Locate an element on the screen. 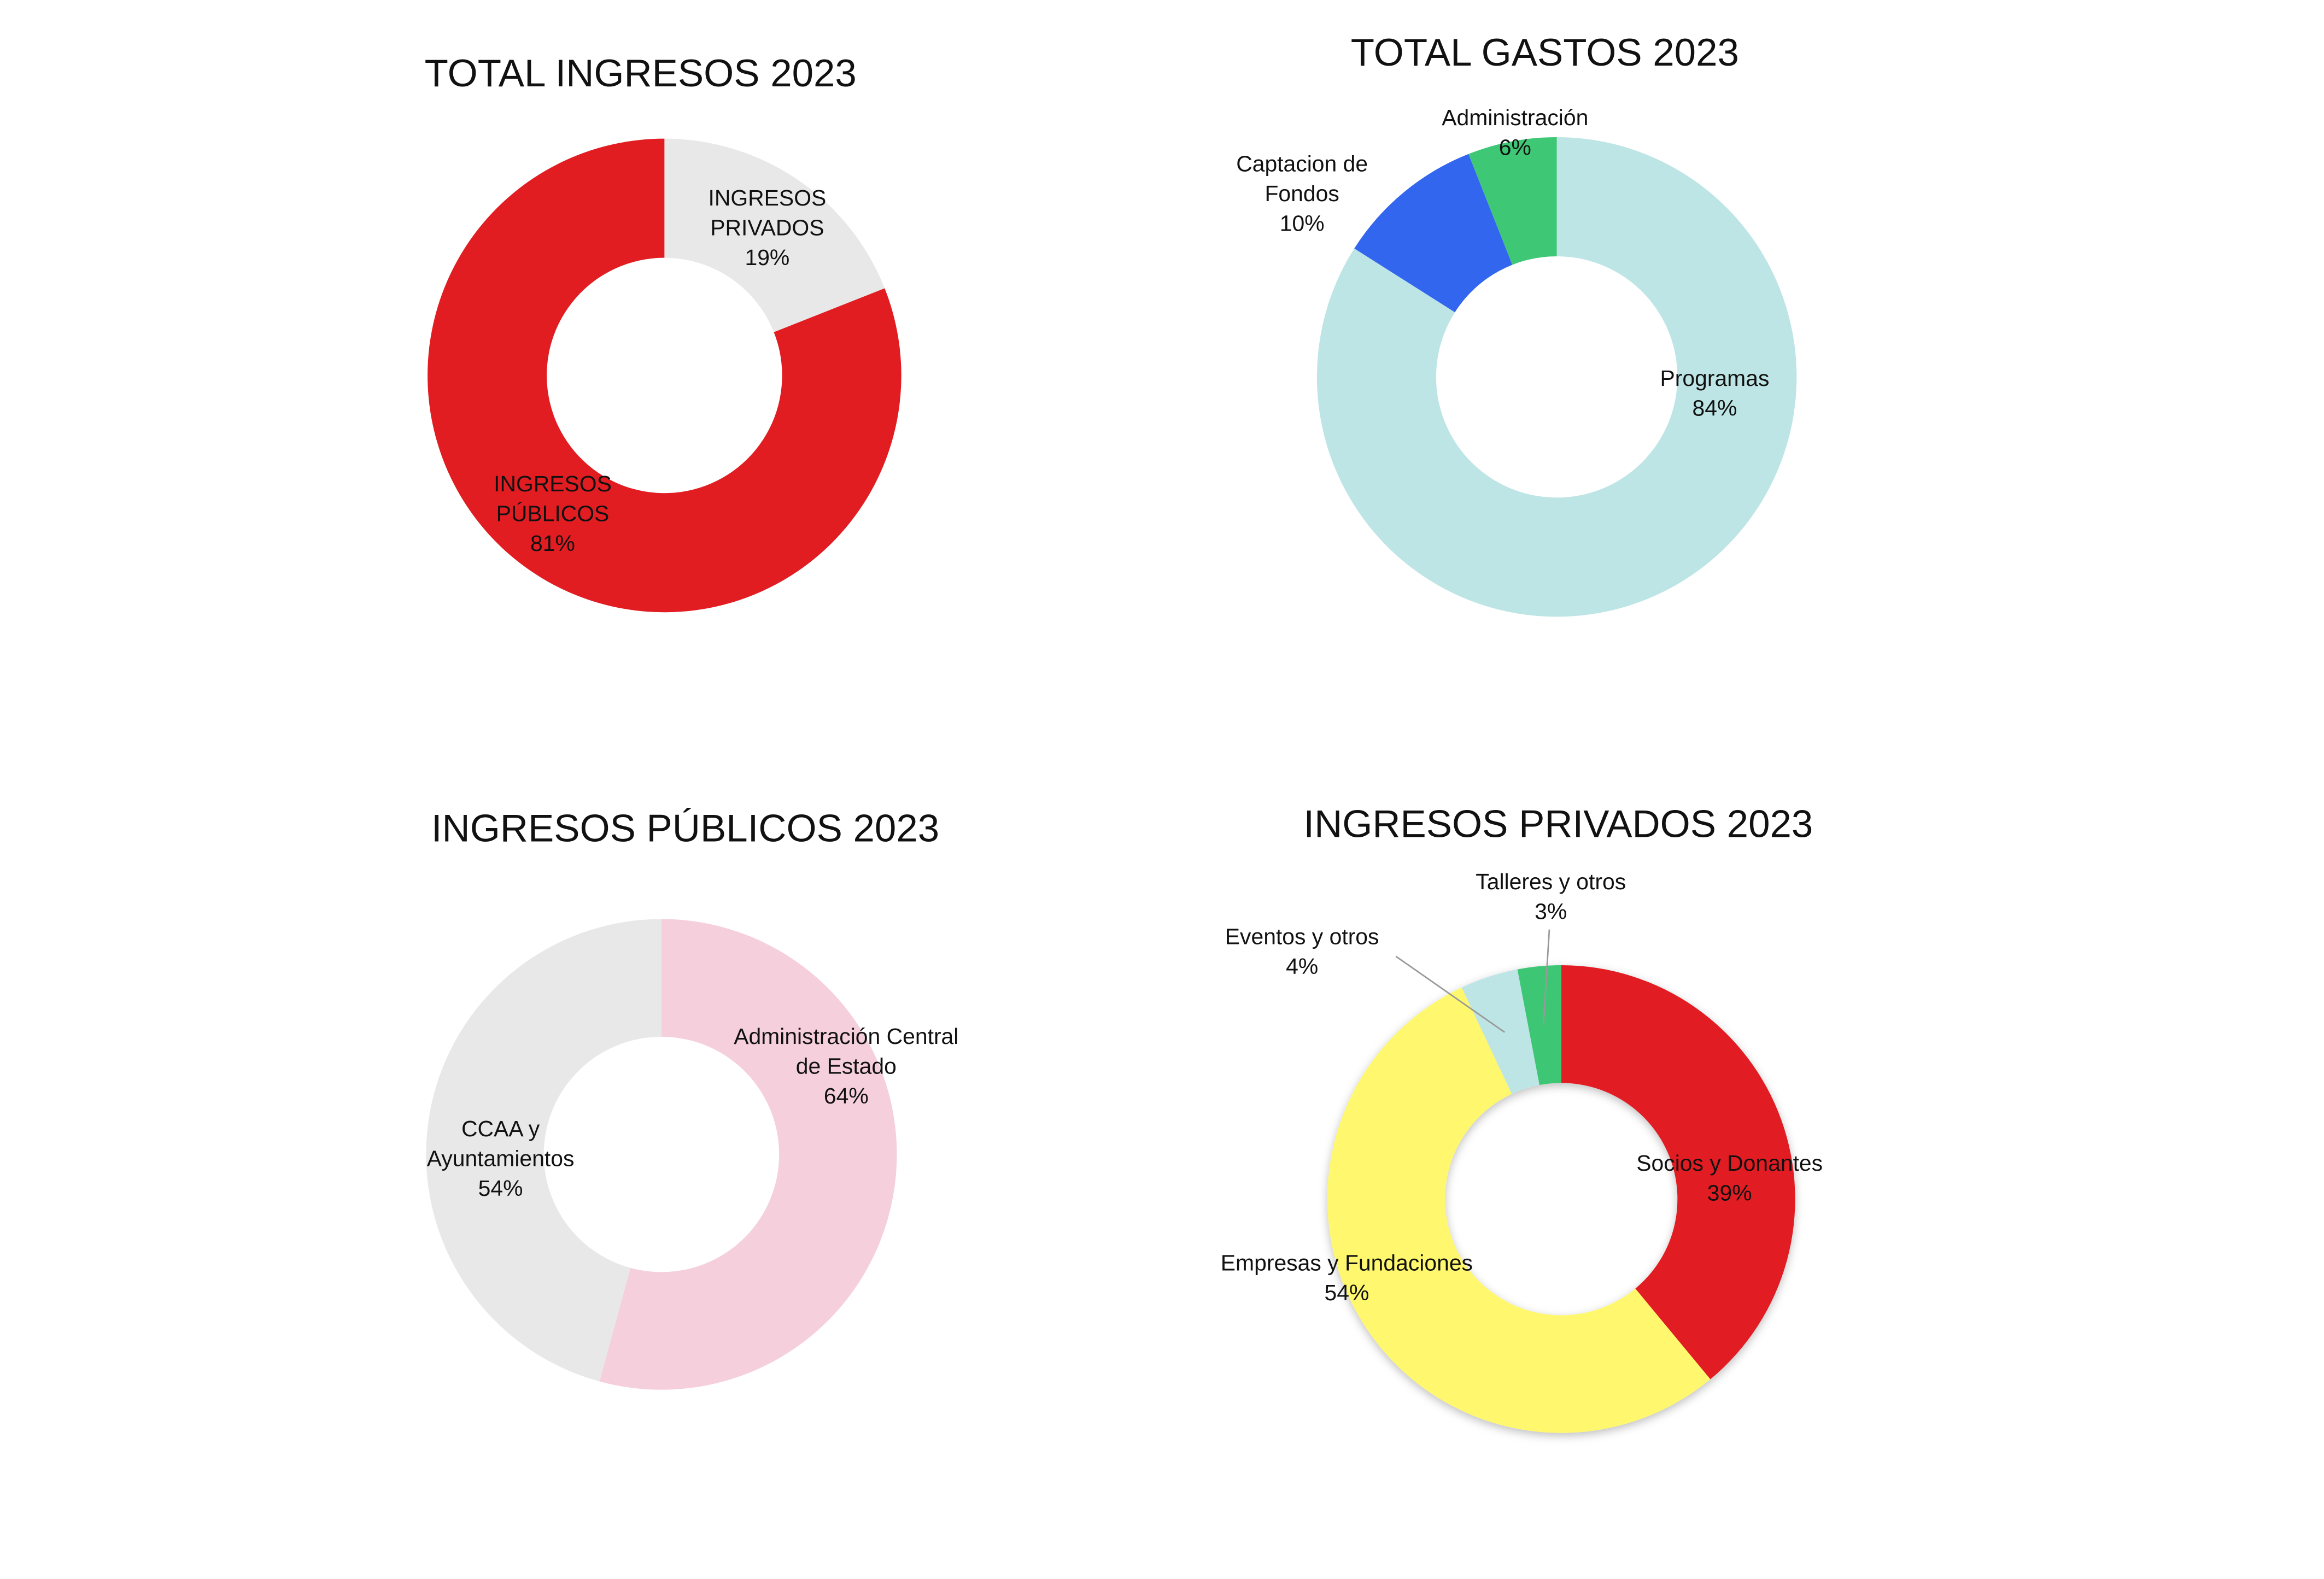  slice-label: Captacion de Fondos 10% is located at coordinates (1302, 195).